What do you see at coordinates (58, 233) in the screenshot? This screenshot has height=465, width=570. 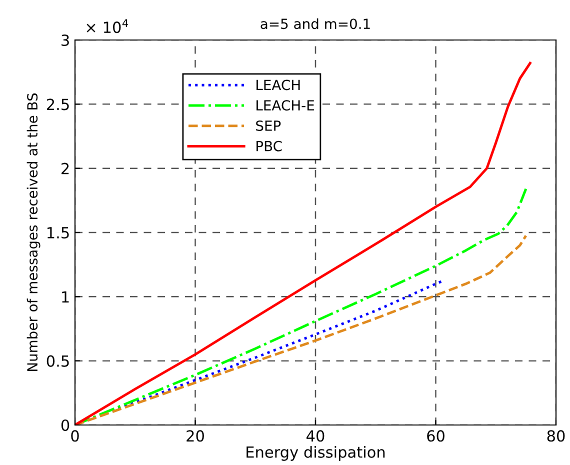 I see `y-tick-label: 1.5` at bounding box center [58, 233].